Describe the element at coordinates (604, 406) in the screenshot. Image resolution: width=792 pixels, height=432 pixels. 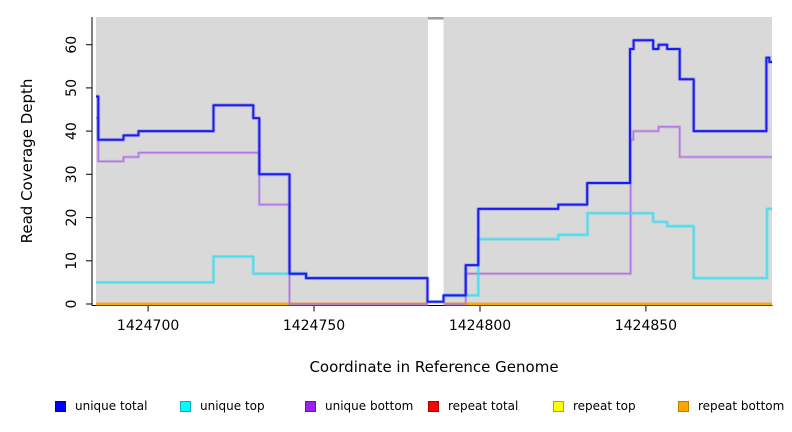
I see `legend-label: repeat top` at that location.